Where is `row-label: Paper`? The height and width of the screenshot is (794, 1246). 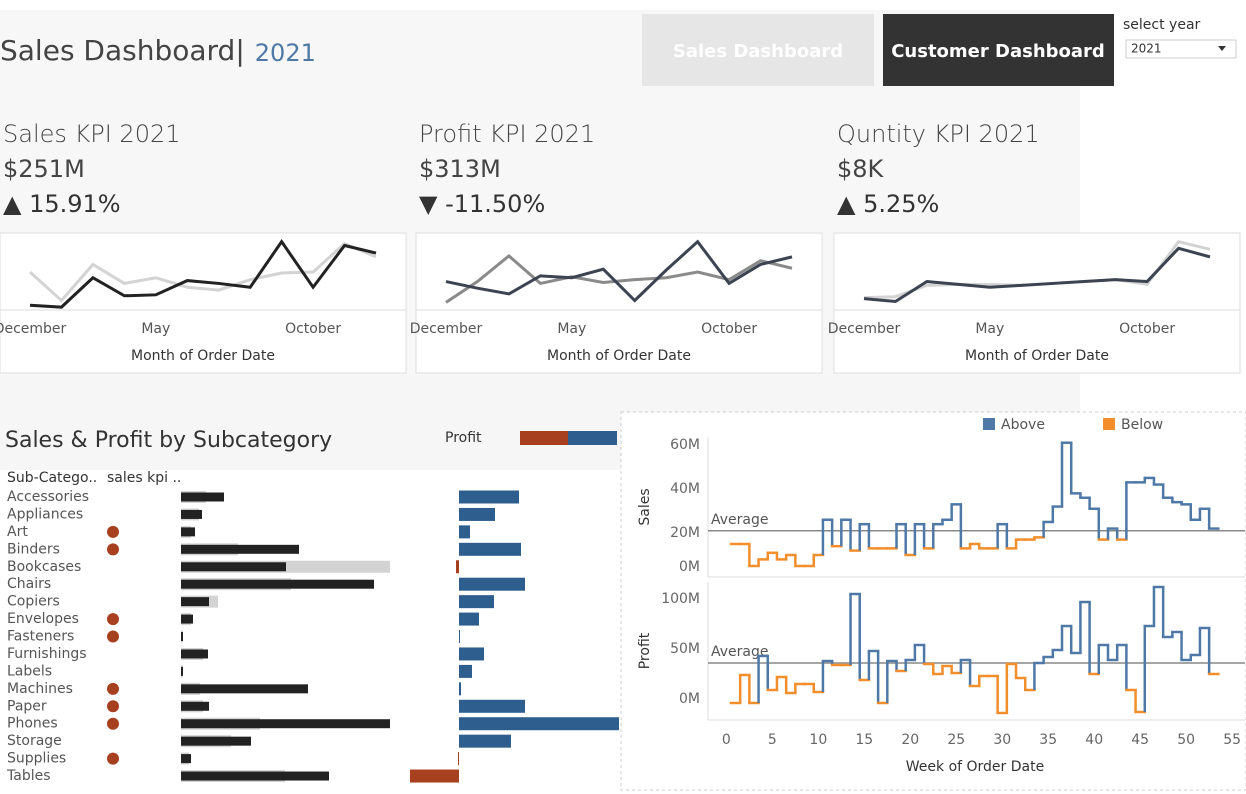
row-label: Paper is located at coordinates (27, 706).